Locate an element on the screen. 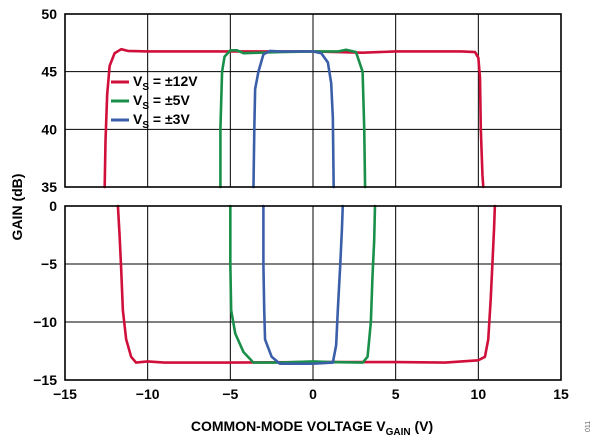 Image resolution: width=594 pixels, height=437 pixels. legend-label-2: VS = ±5V is located at coordinates (161, 102).